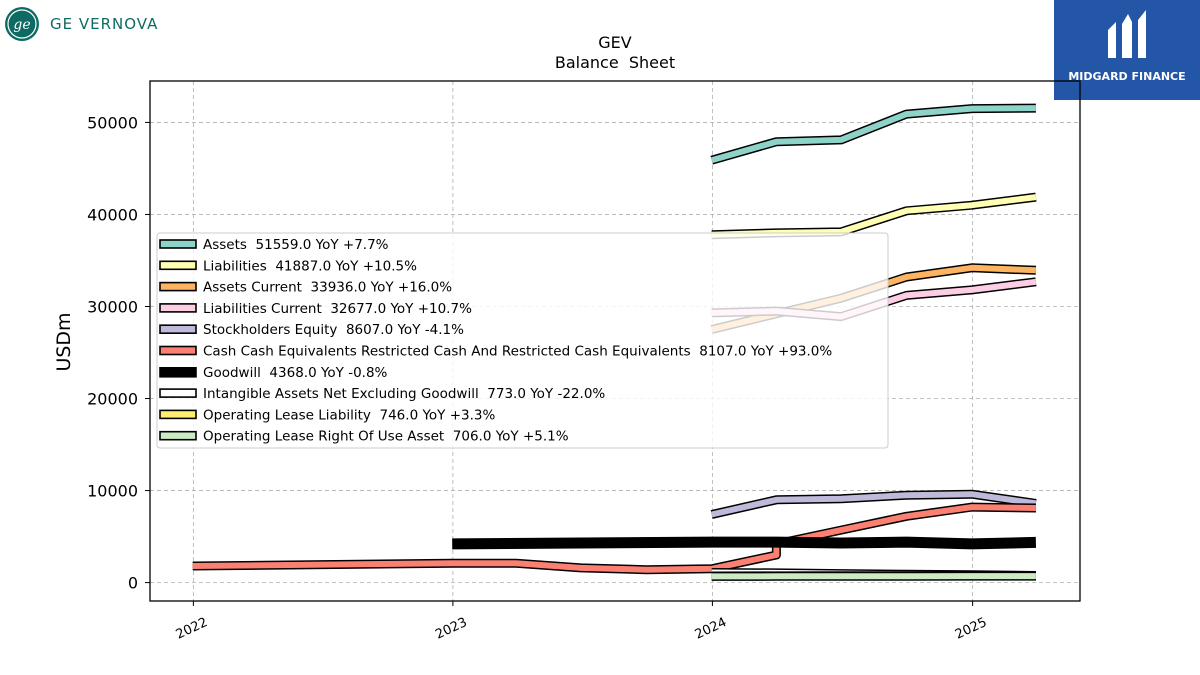  Describe the element at coordinates (711, 629) in the screenshot. I see `x-tick-label: 2024` at that location.